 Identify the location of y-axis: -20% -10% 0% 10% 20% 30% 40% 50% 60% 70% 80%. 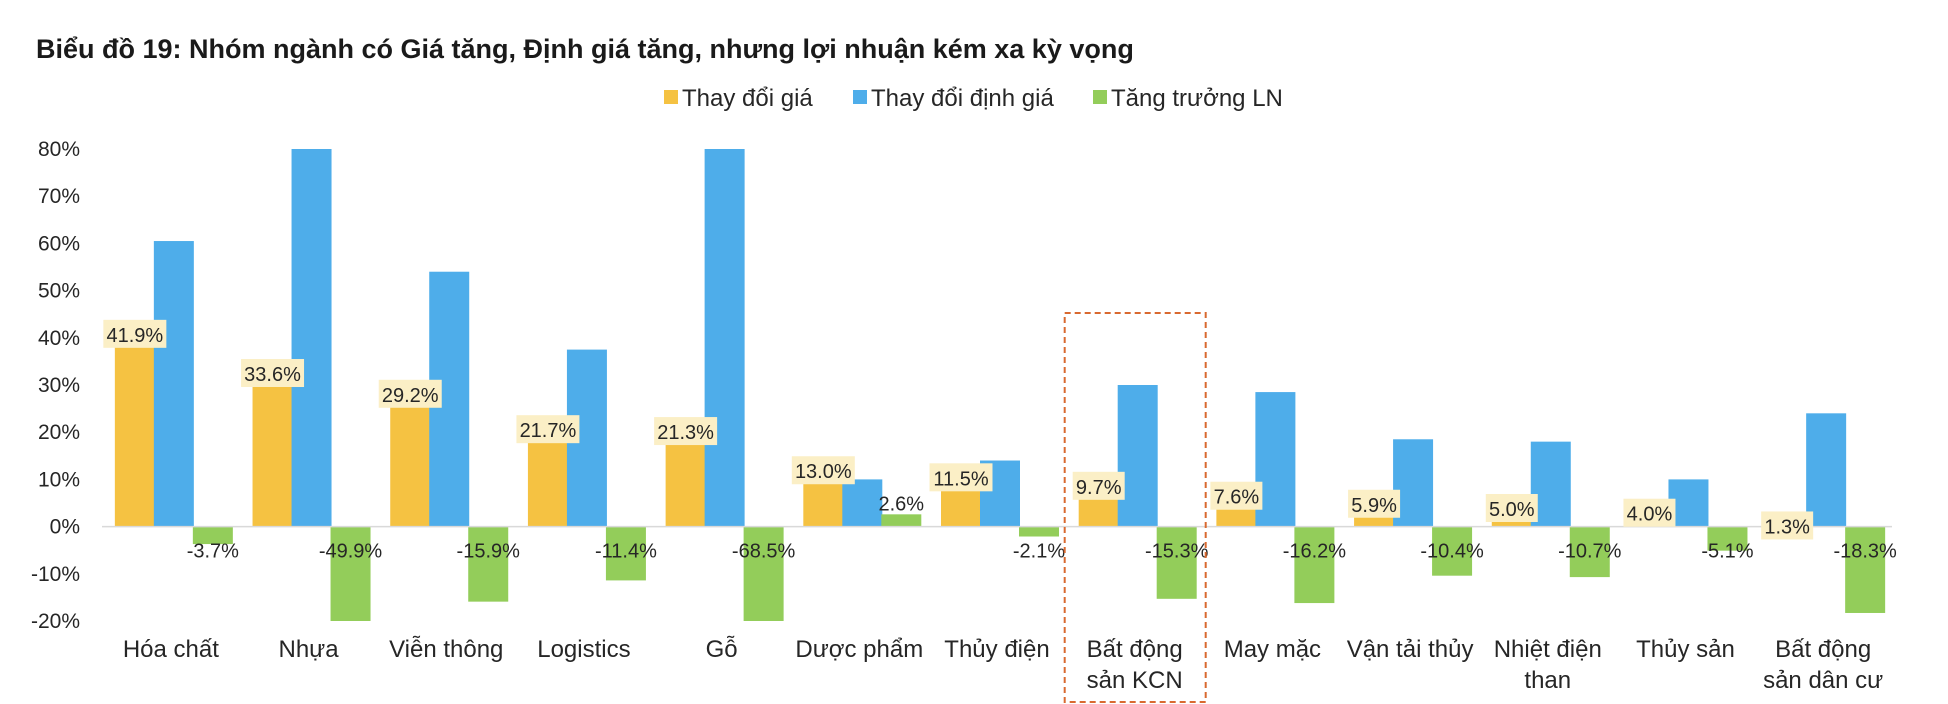
(55, 385).